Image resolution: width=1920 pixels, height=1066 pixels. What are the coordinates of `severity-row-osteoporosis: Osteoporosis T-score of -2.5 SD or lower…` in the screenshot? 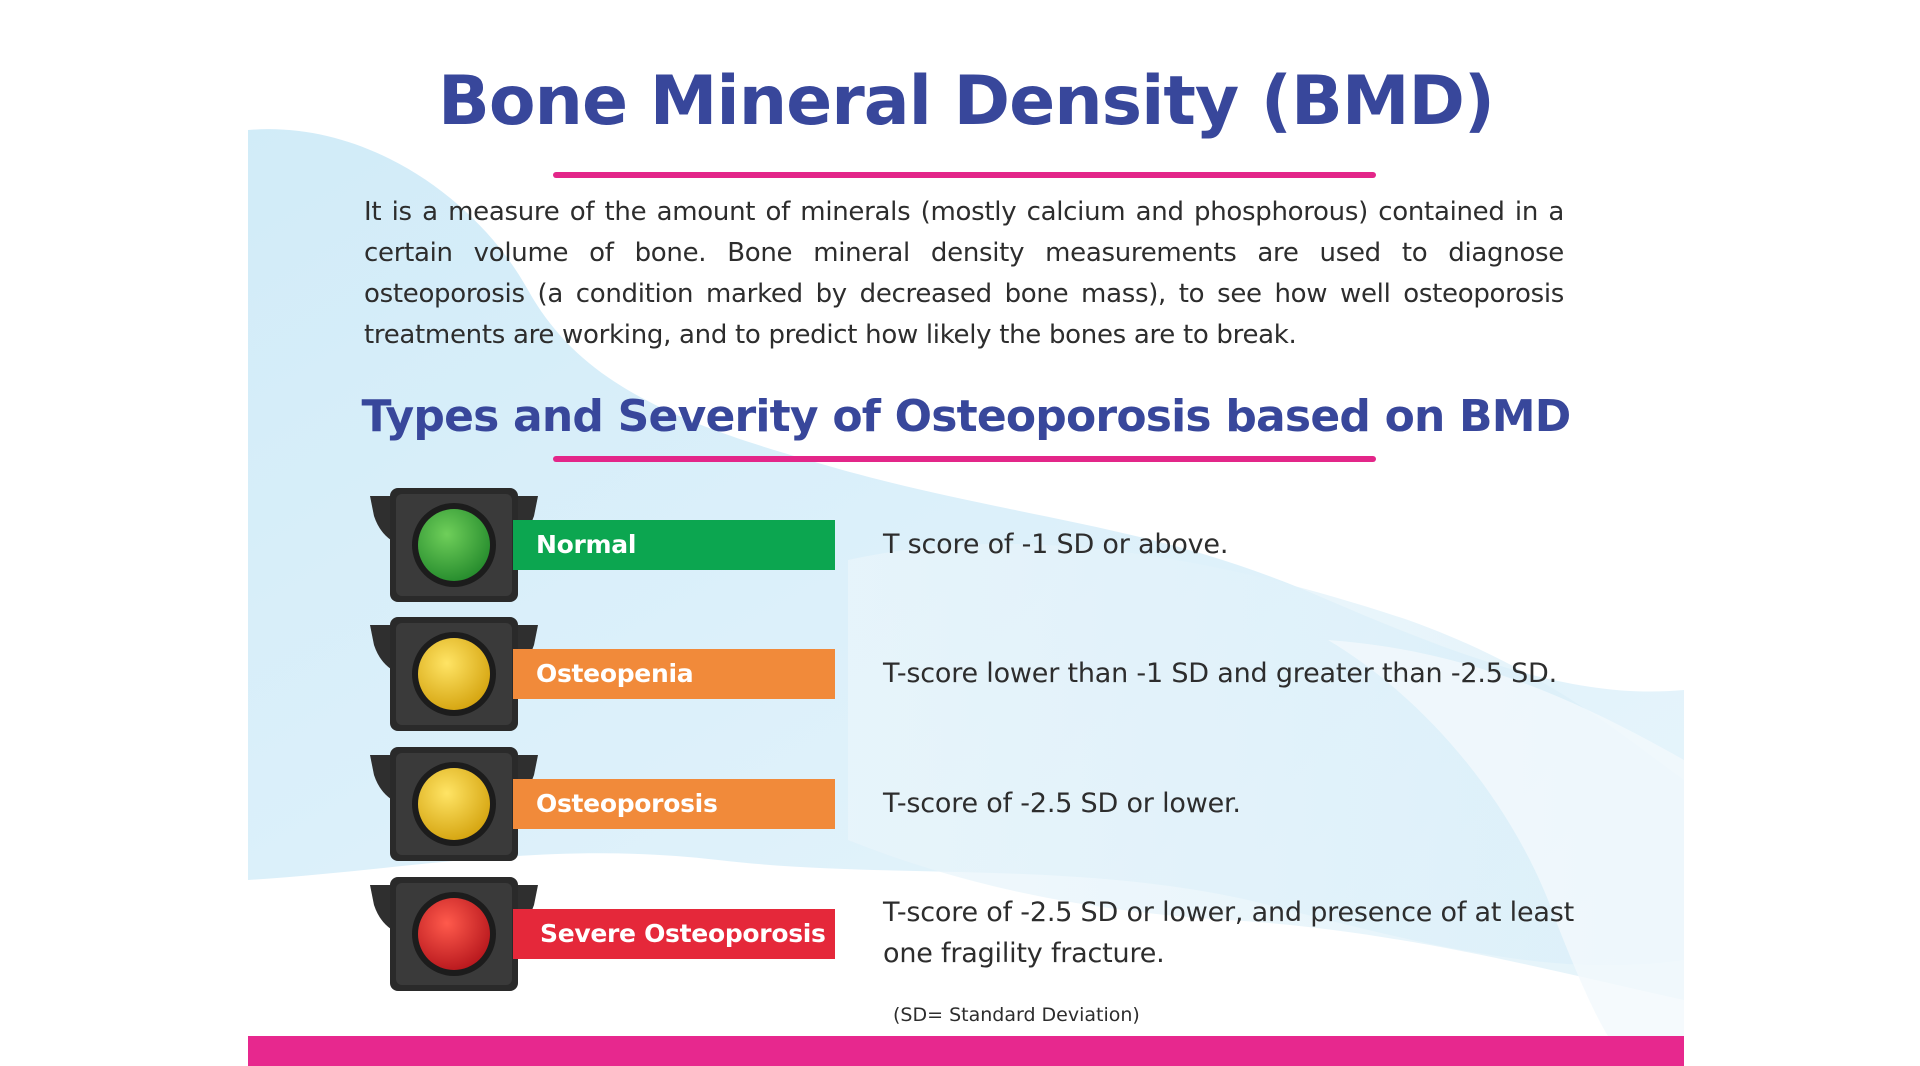 It's located at (966, 805).